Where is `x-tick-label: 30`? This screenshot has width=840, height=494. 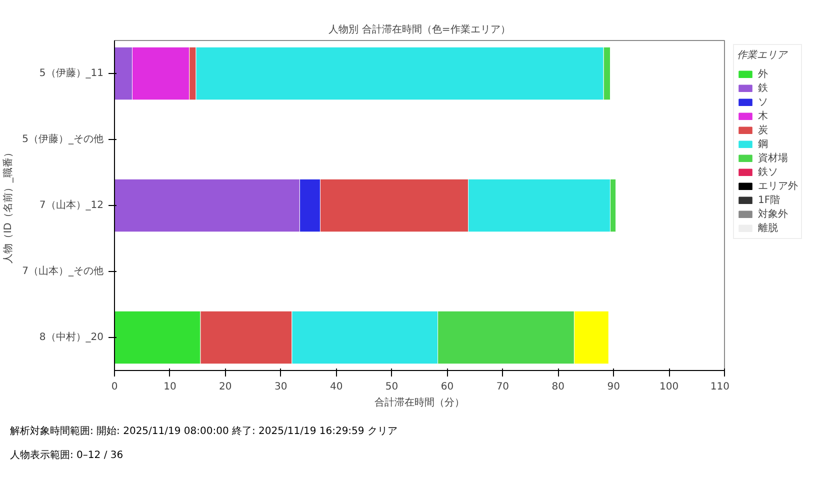 x-tick-label: 30 is located at coordinates (281, 387).